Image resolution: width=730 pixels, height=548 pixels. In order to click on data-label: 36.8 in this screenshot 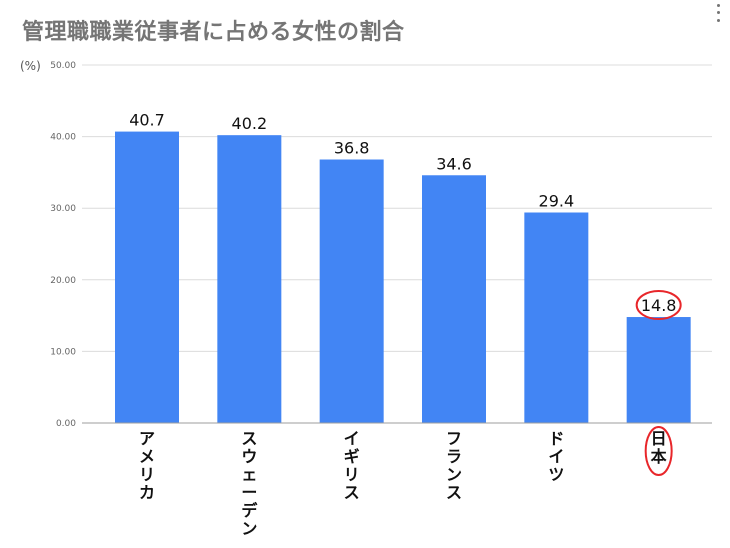, I will do `click(352, 148)`.